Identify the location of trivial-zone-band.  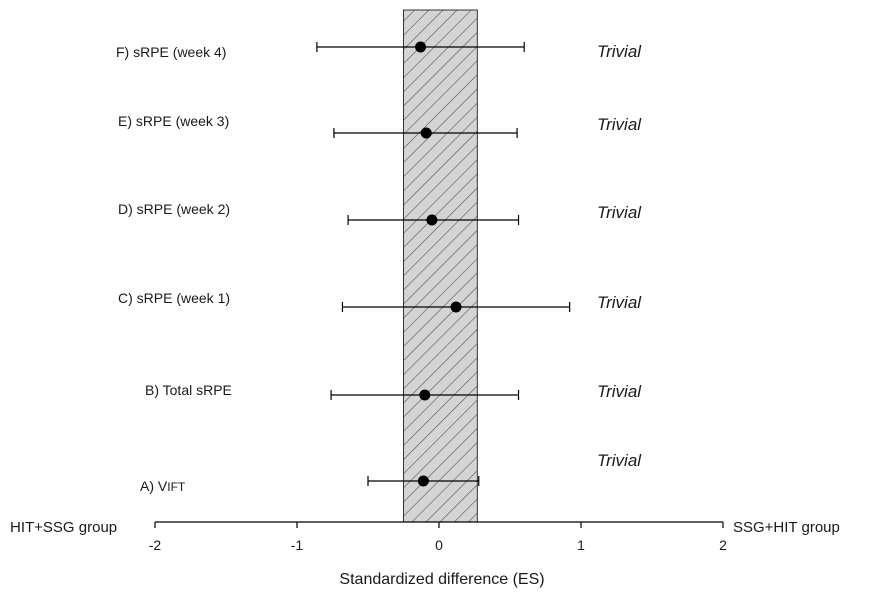
(441, 266).